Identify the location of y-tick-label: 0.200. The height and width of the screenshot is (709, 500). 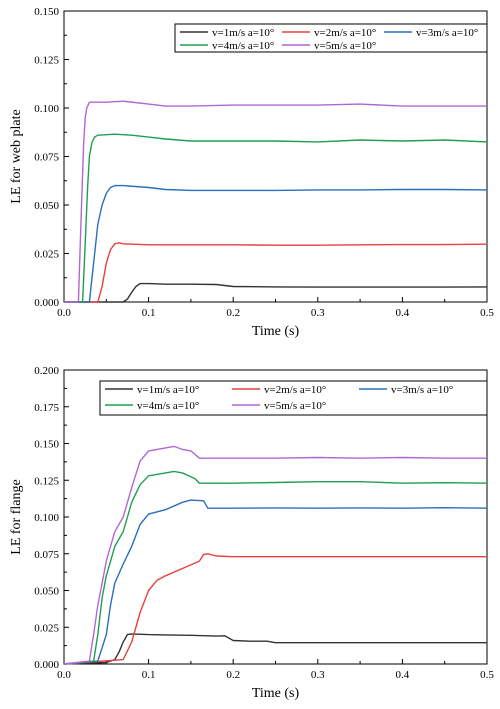
(46, 371).